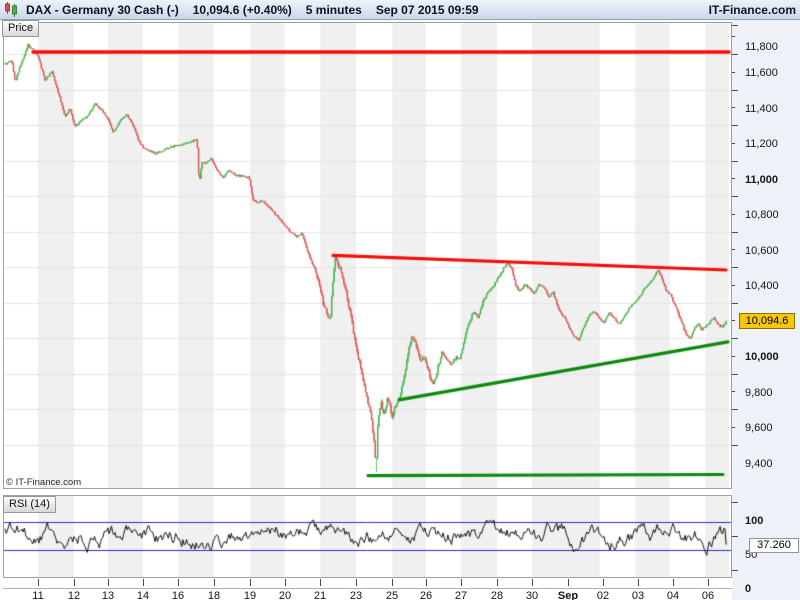 Image resolution: width=800 pixels, height=600 pixels. What do you see at coordinates (74, 595) in the screenshot?
I see `x-axis-label: 12` at bounding box center [74, 595].